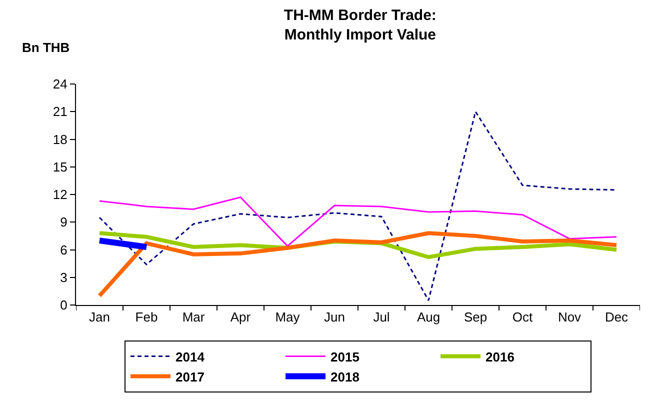  Describe the element at coordinates (287, 317) in the screenshot. I see `x-tick-label: May` at that location.